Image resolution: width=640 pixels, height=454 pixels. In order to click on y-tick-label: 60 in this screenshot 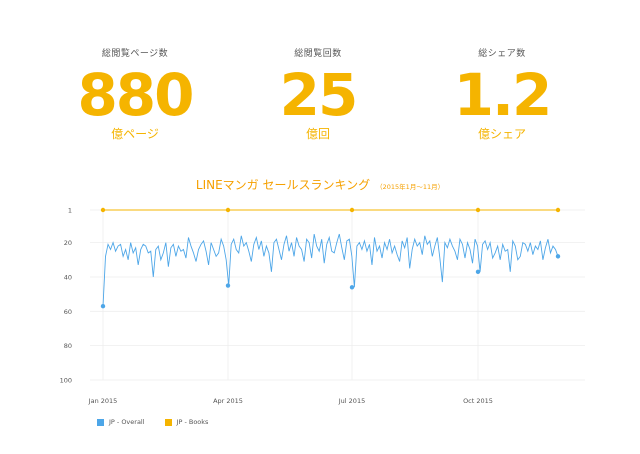, I will do `click(68, 312)`.